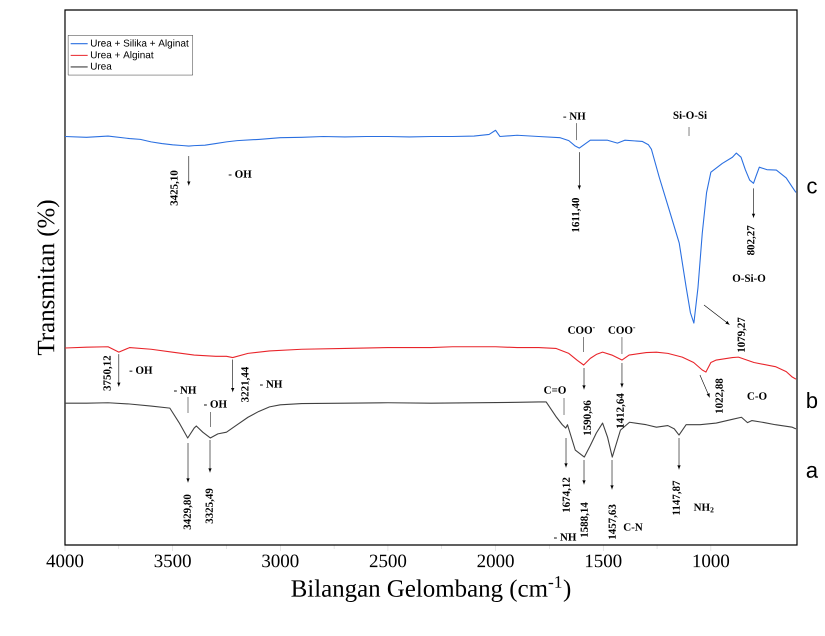  Describe the element at coordinates (172, 561) in the screenshot. I see `x-tick-label: 3500` at that location.